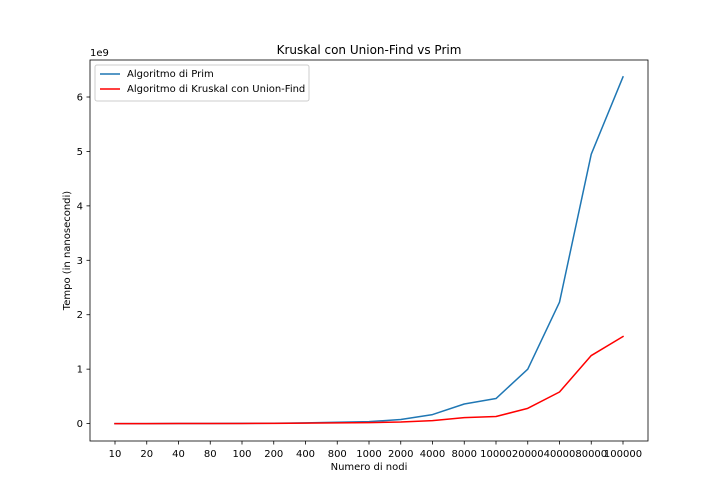 The width and height of the screenshot is (720, 504). What do you see at coordinates (80, 152) in the screenshot?
I see `y-tick-label: 5` at bounding box center [80, 152].